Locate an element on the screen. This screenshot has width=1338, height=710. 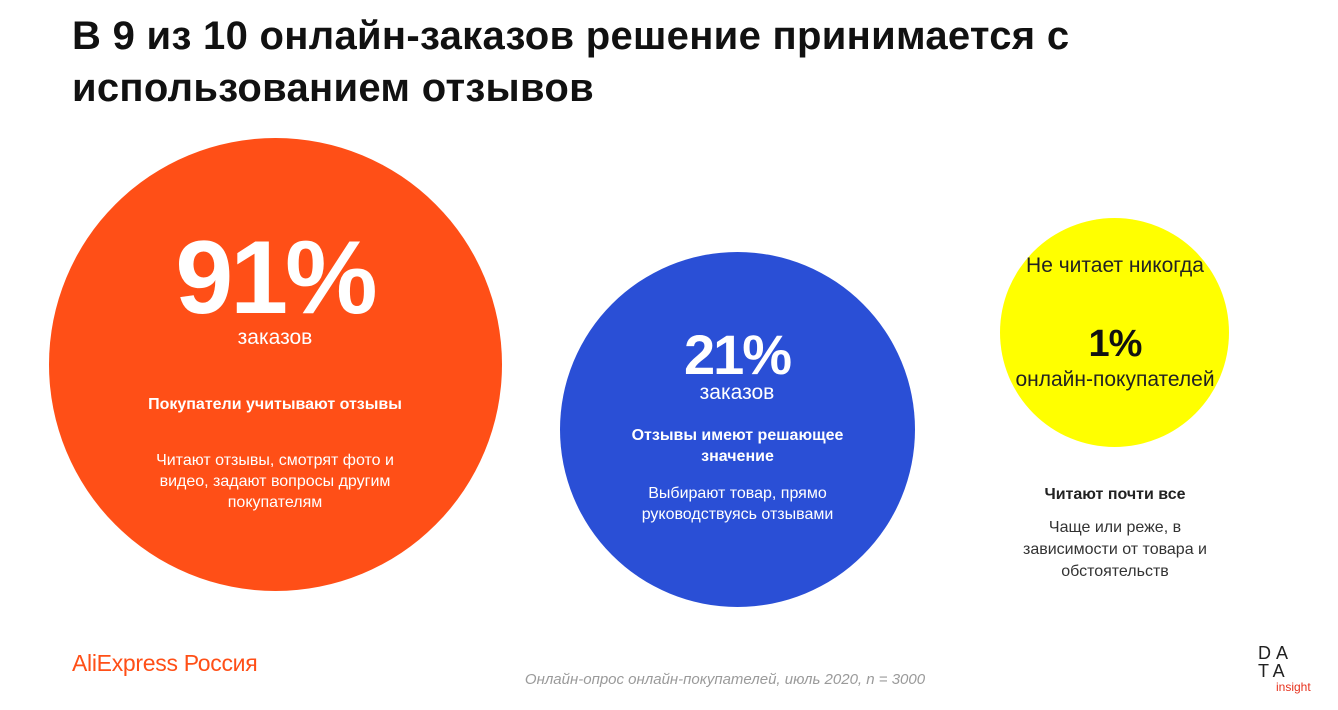
data-insight-line2: TA is located at coordinates (1274, 671).